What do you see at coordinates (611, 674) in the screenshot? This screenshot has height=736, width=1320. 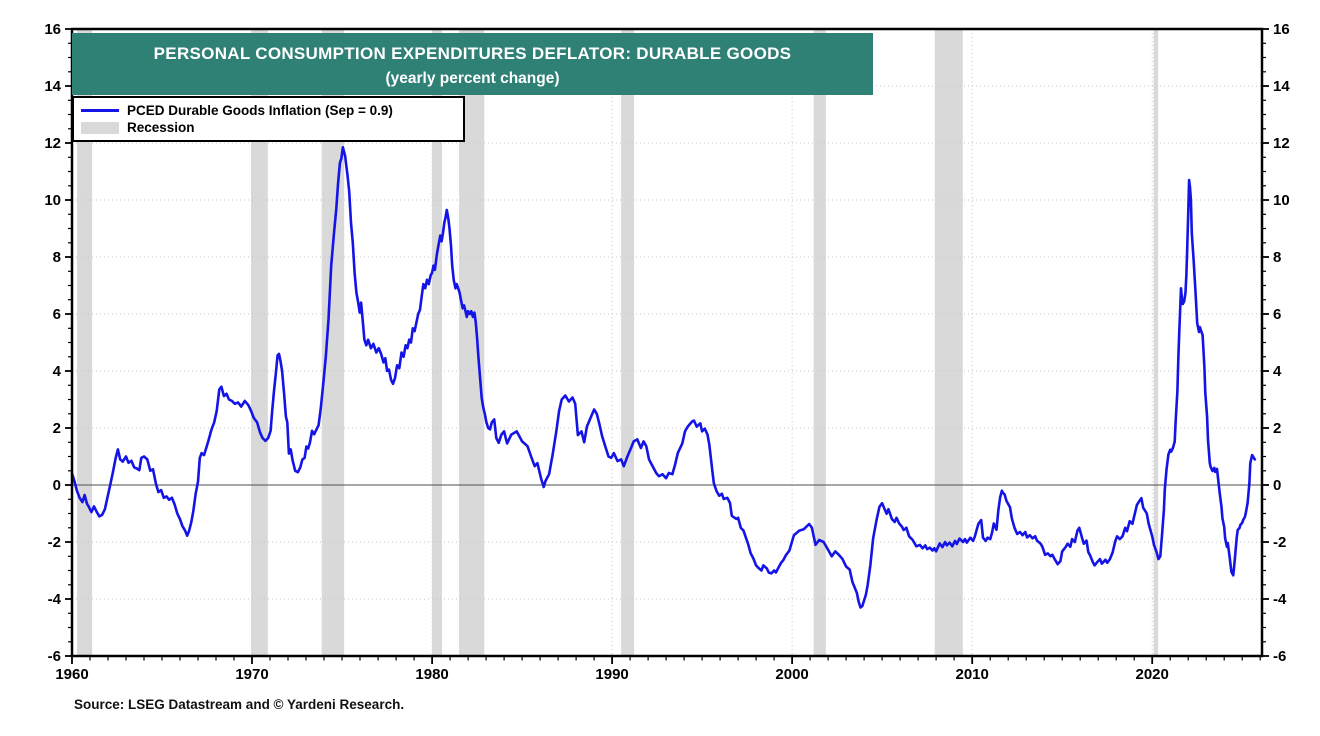 I see `x-tick-label: 1990` at bounding box center [611, 674].